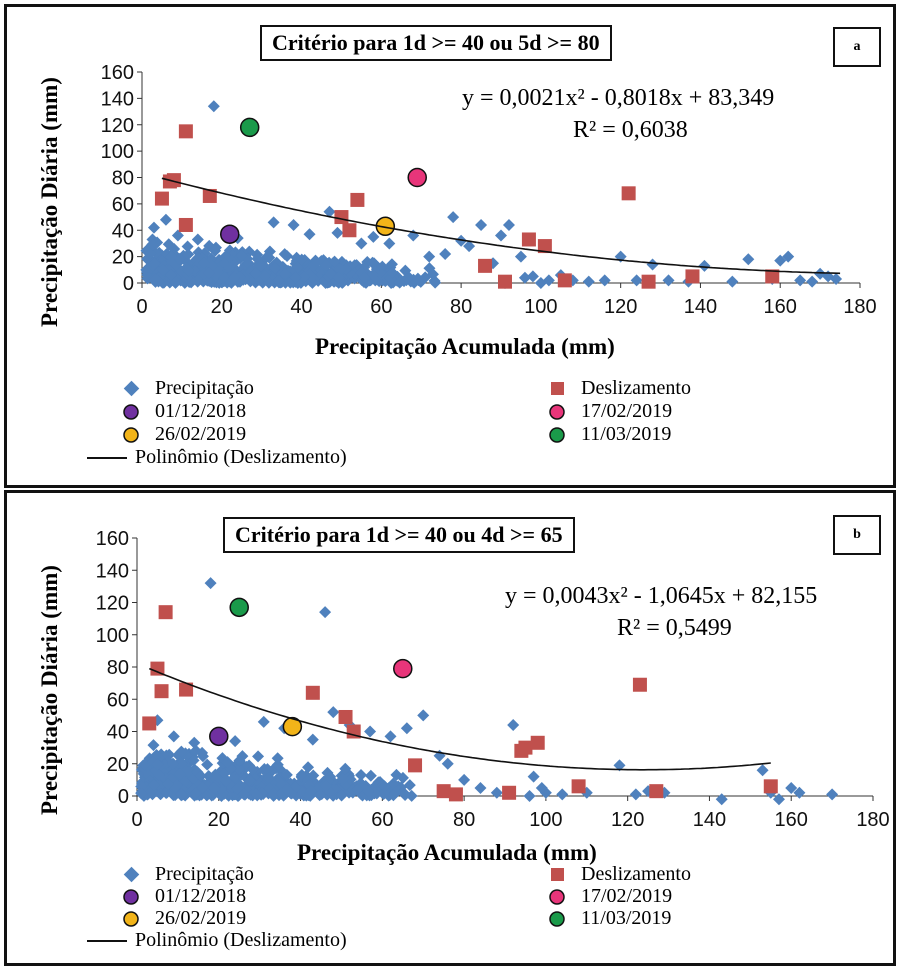  Describe the element at coordinates (239, 607) in the screenshot. I see `point-11-03-2019` at that location.